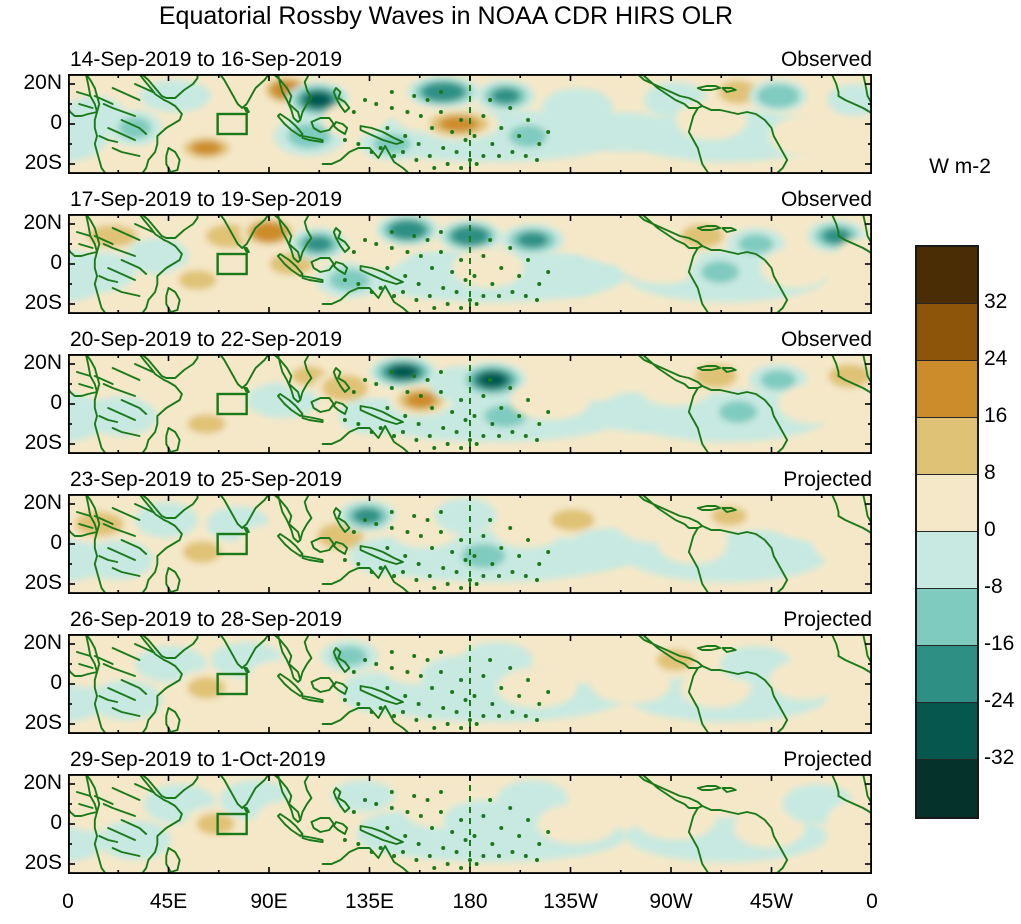 This screenshot has width=1021, height=924. Describe the element at coordinates (206, 199) in the screenshot. I see `panel-date-range: 17-Sep-2019 to 19-Sep-2019` at that location.